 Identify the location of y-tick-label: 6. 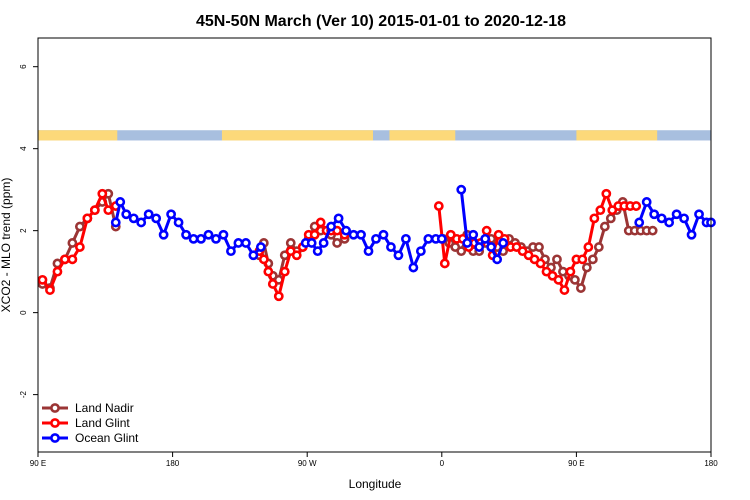
(23, 66).